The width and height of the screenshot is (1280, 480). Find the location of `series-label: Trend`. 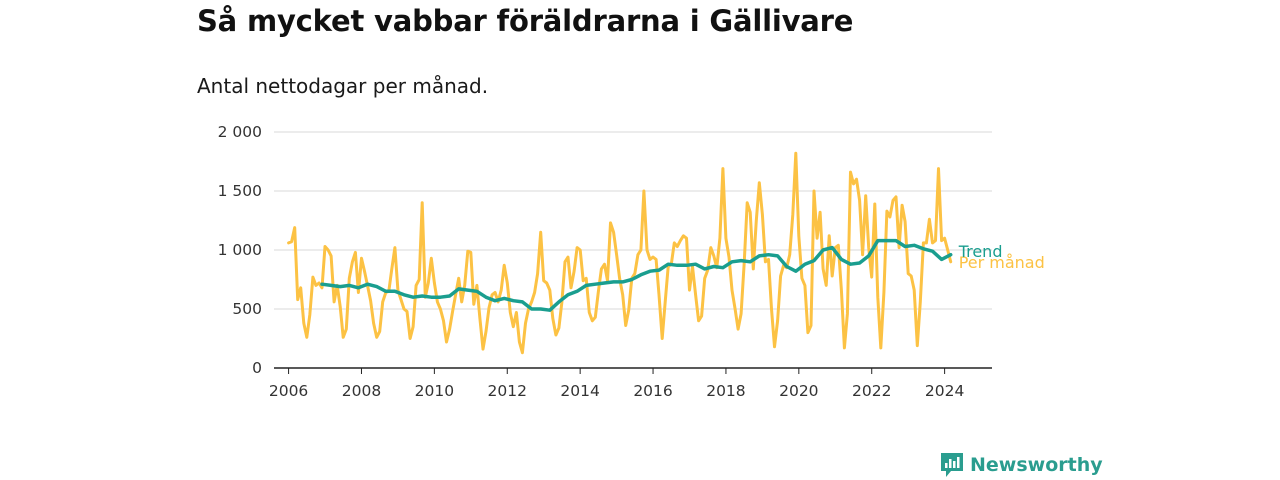

series-label: Trend is located at coordinates (980, 251).